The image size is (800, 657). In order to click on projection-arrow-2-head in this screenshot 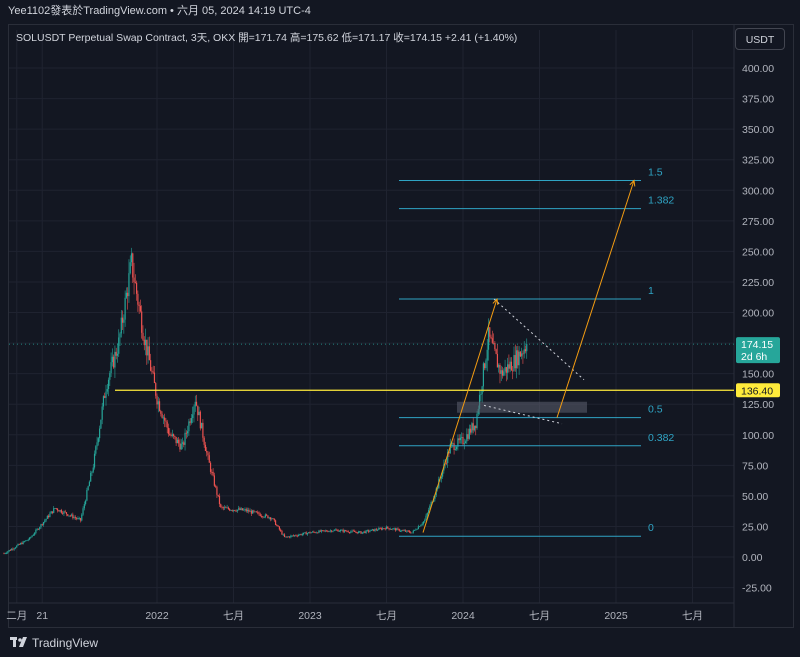, I will do `click(632, 183)`.